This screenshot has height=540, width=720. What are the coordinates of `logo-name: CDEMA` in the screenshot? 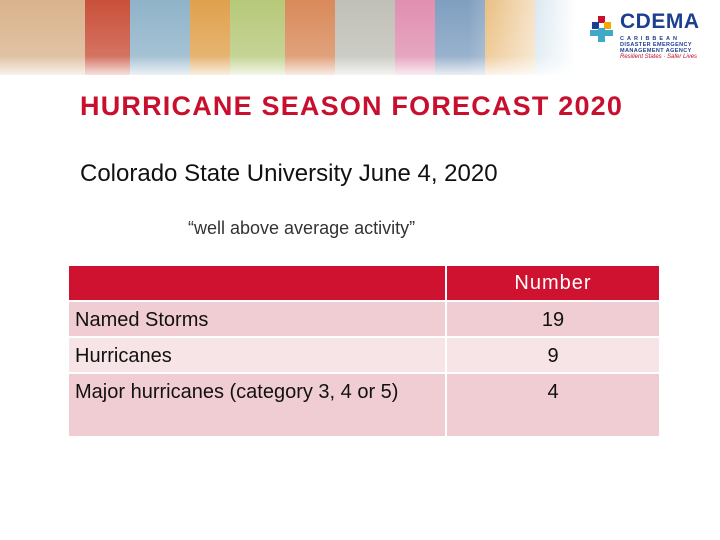 It's located at (660, 21).